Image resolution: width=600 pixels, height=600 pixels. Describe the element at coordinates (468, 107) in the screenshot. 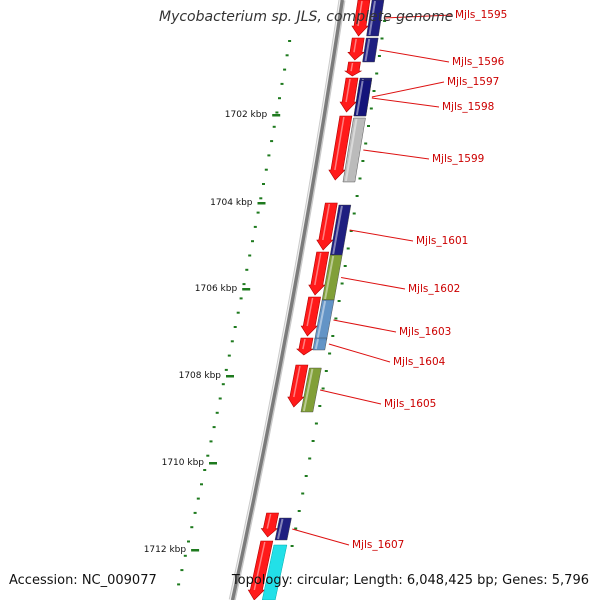

I see `gene-label-text: Mjls_1598` at that location.